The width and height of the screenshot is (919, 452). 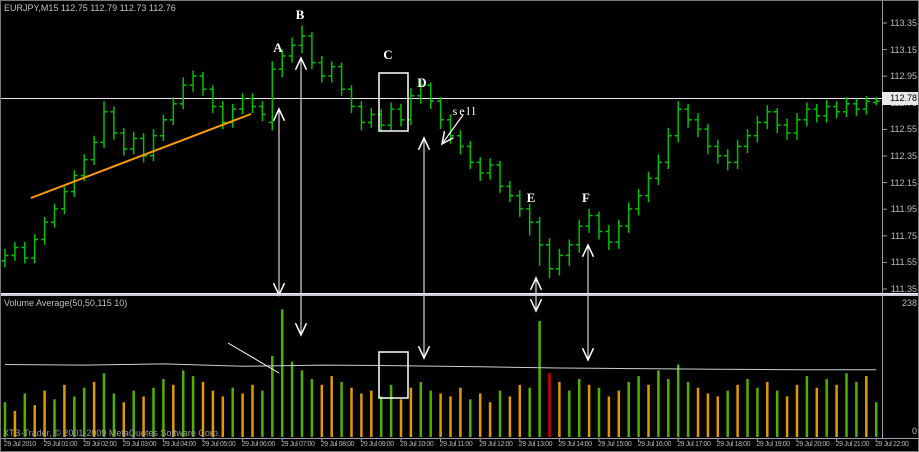 I want to click on price-axis-label: 111.75, so click(x=903, y=235).